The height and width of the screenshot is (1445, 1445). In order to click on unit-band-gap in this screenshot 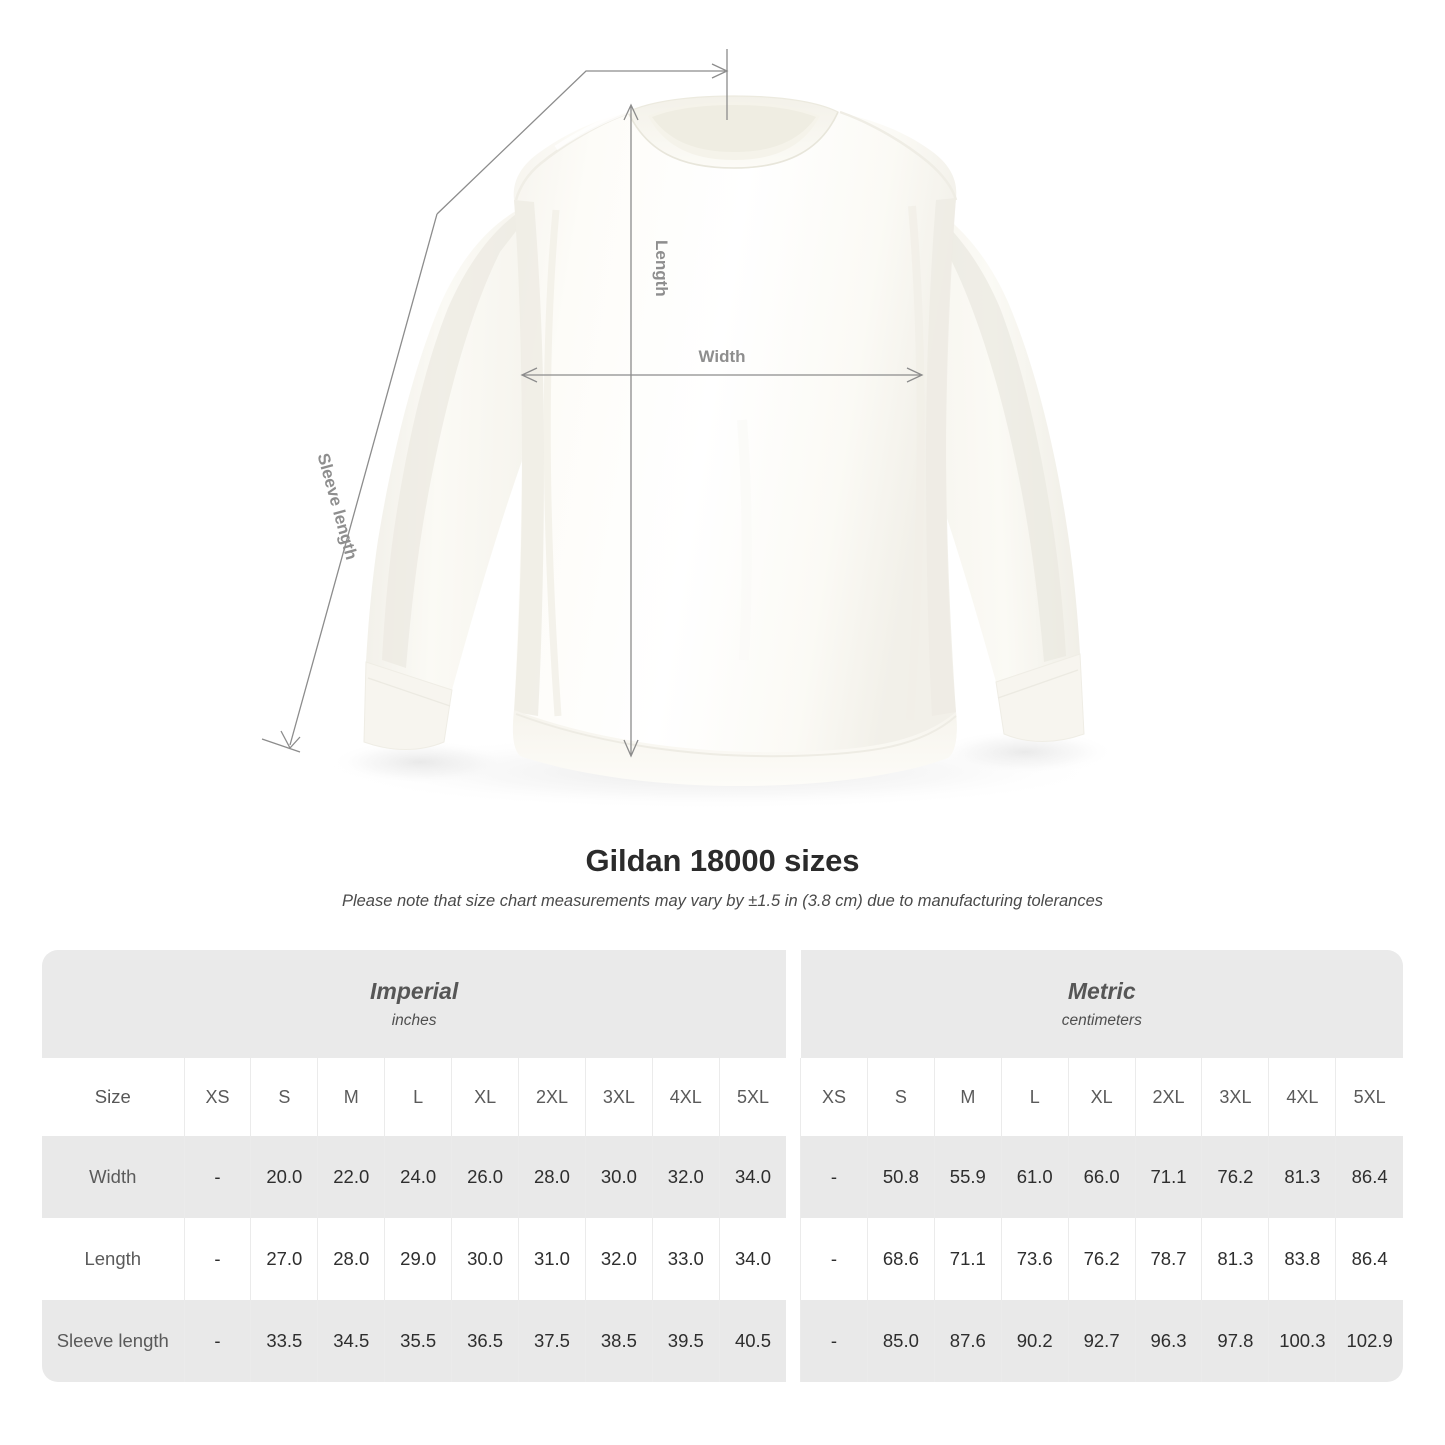, I will do `click(793, 1004)`.